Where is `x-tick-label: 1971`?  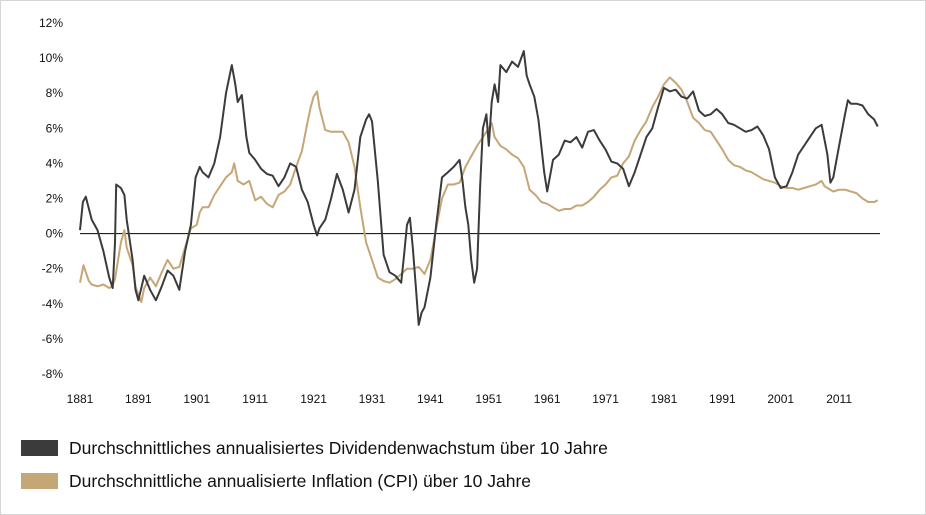
x-tick-label: 1971 is located at coordinates (605, 399).